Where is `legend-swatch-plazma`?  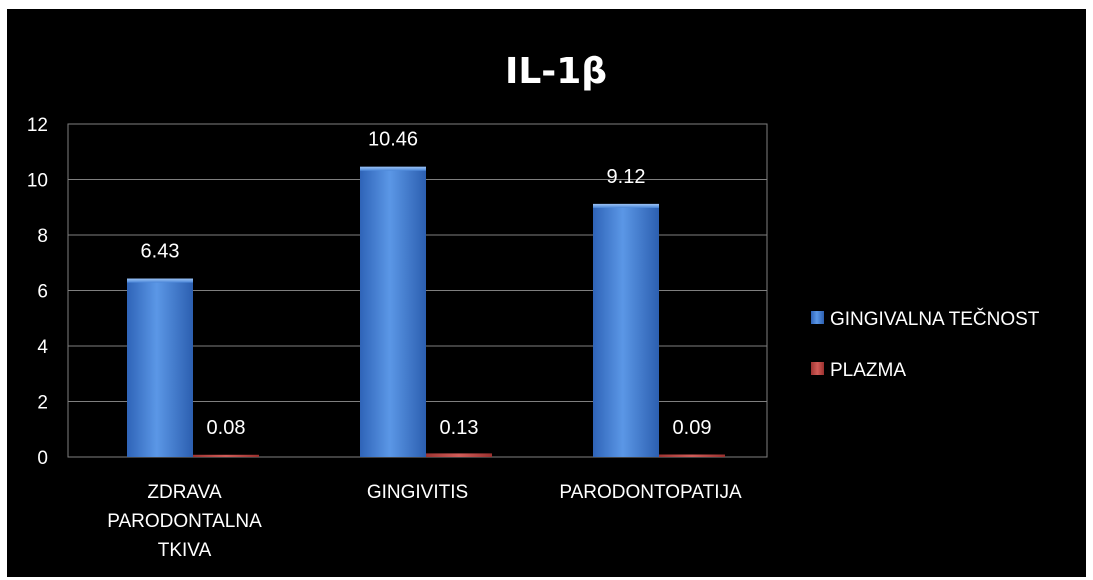 legend-swatch-plazma is located at coordinates (817, 368).